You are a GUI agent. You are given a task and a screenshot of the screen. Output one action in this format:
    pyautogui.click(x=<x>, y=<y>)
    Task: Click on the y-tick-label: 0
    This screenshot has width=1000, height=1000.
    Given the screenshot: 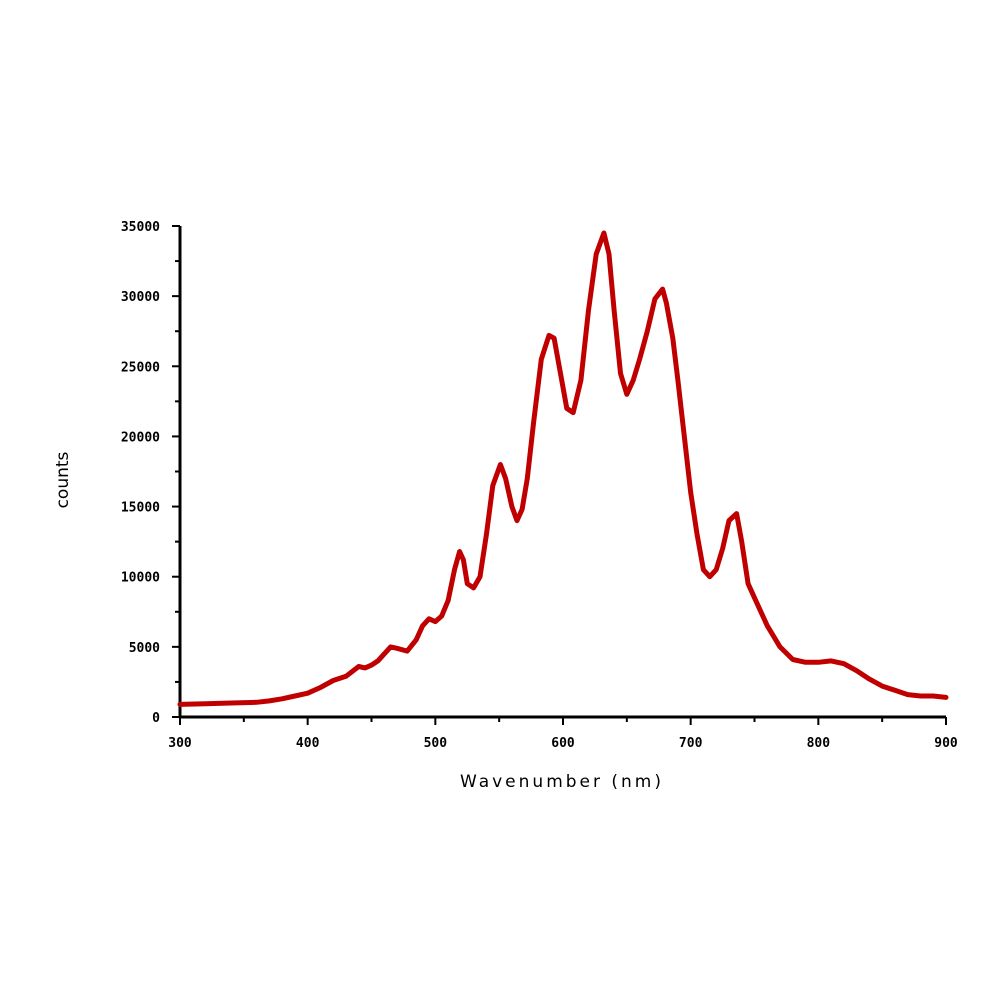 What is the action you would take?
    pyautogui.click(x=156, y=718)
    